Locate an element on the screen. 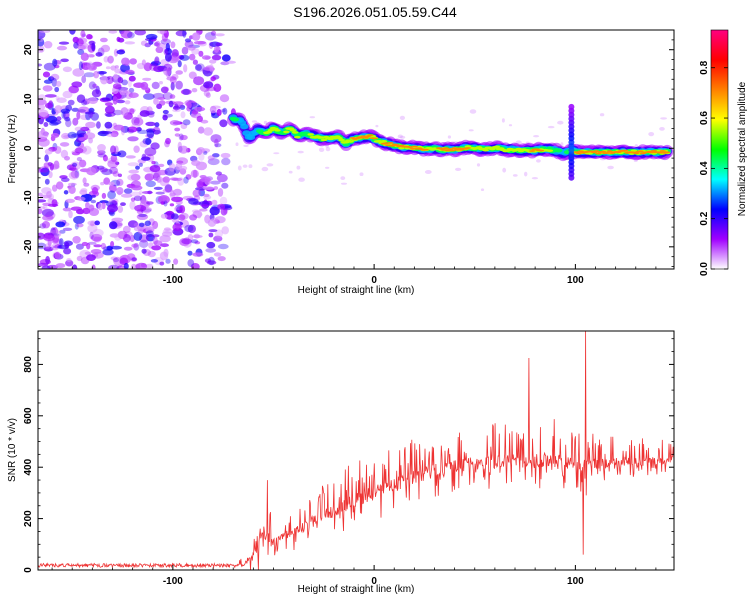 Image resolution: width=750 pixels, height=600 pixels. snr-y-tick-label: 0 is located at coordinates (28, 570).